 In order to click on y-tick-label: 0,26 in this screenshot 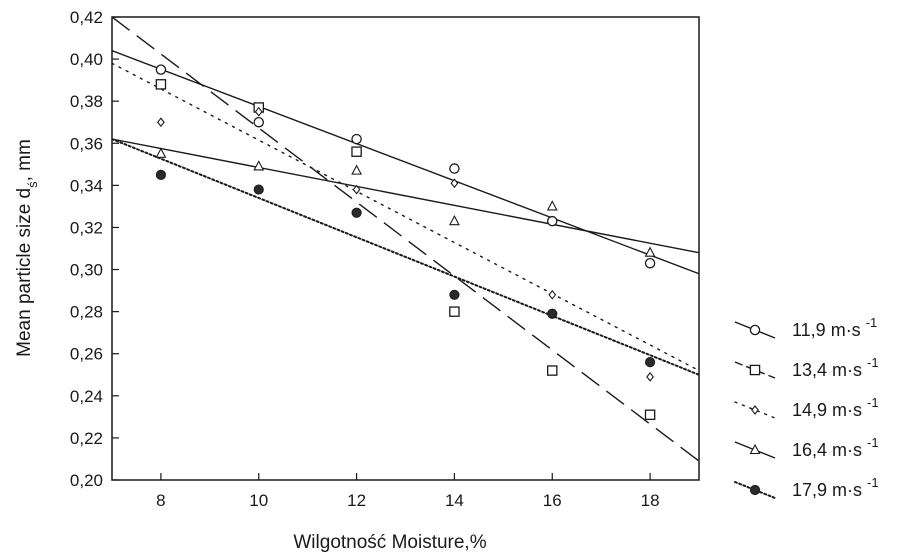, I will do `click(86, 354)`.